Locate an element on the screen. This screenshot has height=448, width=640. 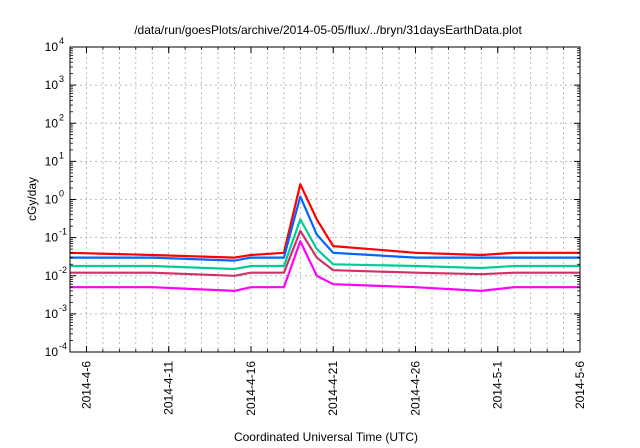
x-tick-label: 2014-4-26 is located at coordinates (415, 388).